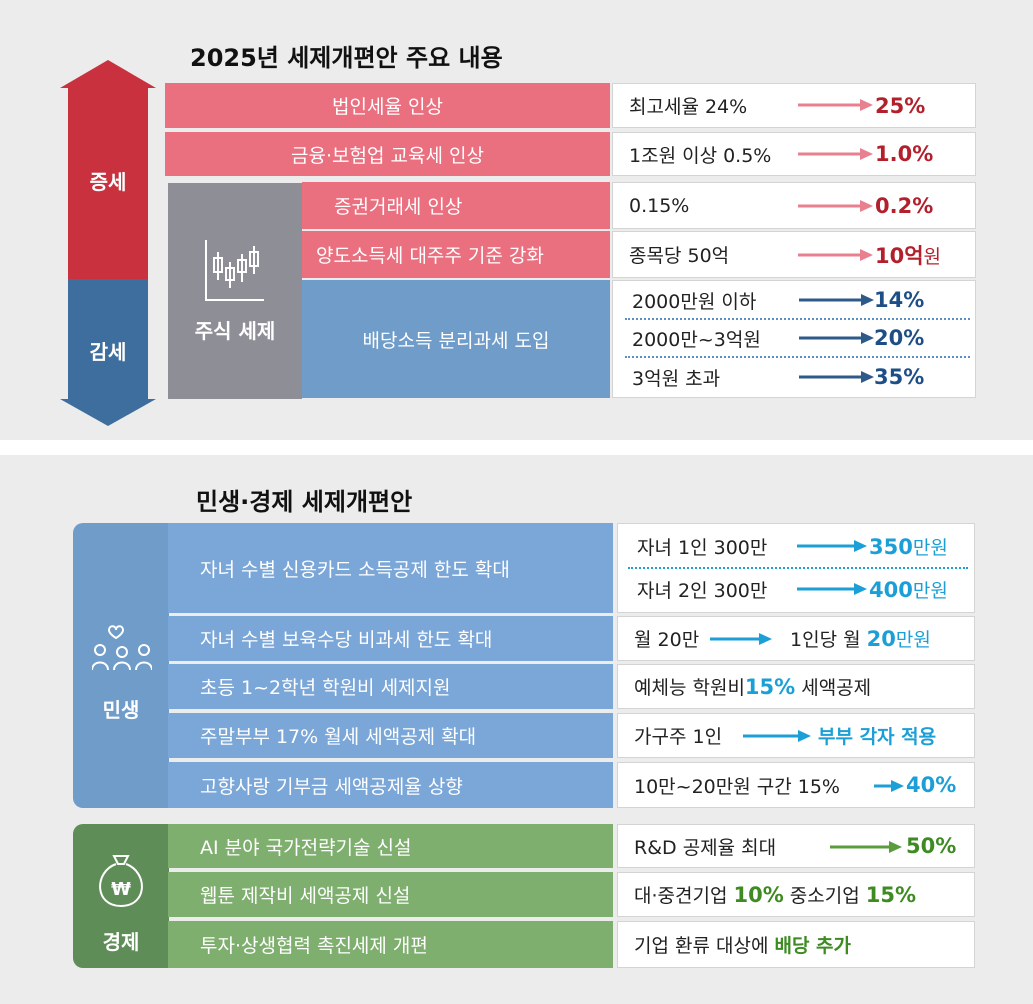  Describe the element at coordinates (833, 688) in the screenshot. I see `academy-post: 세액공제` at that location.